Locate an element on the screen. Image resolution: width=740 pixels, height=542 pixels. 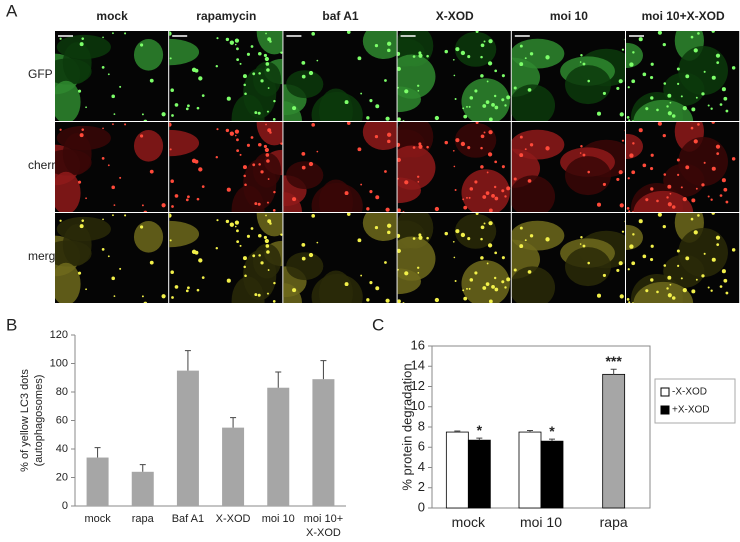
bar is located at coordinates (614, 441).